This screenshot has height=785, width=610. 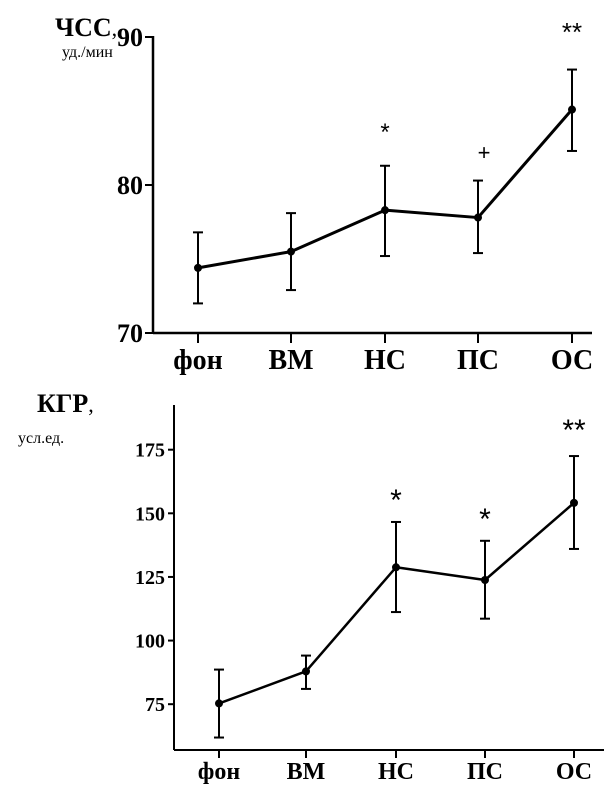 What do you see at coordinates (150, 578) in the screenshot?
I see `y-tick-label: 125` at bounding box center [150, 578].